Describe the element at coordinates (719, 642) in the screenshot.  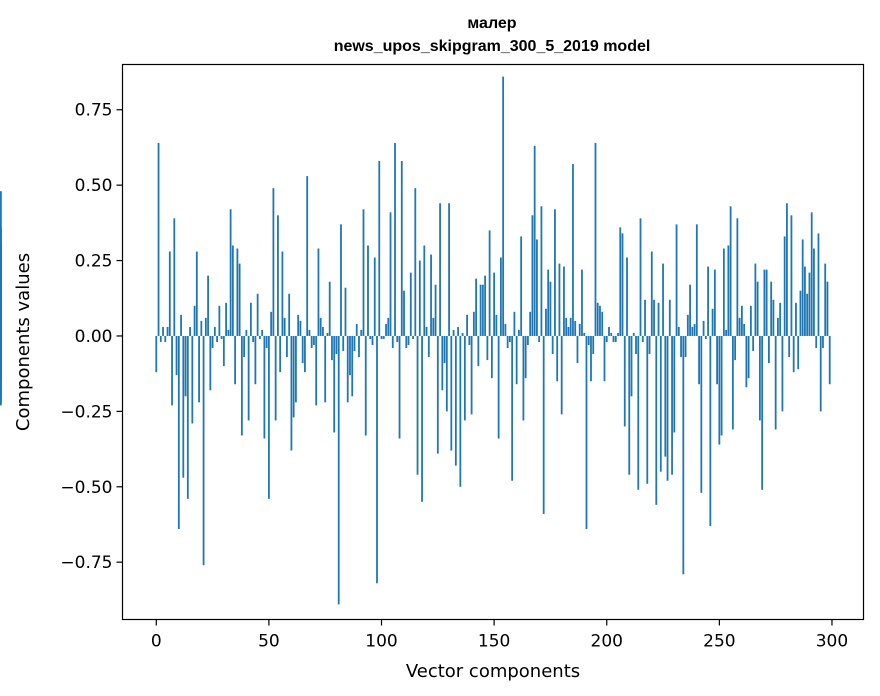
I see `x-tick-label: 250` at that location.